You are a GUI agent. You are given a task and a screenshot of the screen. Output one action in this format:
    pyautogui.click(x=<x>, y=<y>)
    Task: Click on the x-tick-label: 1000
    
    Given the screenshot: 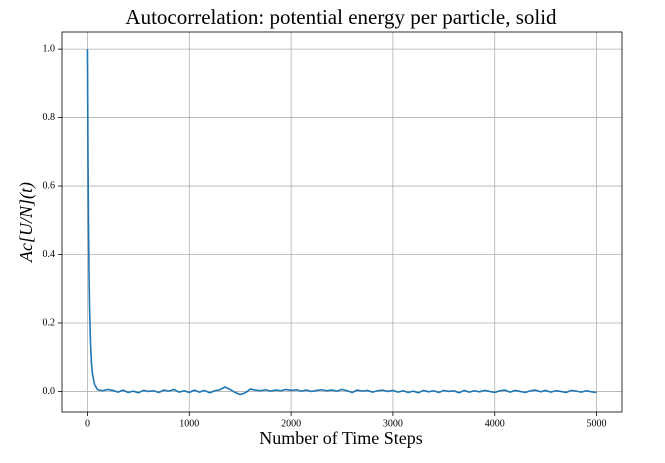 What is the action you would take?
    pyautogui.click(x=189, y=423)
    